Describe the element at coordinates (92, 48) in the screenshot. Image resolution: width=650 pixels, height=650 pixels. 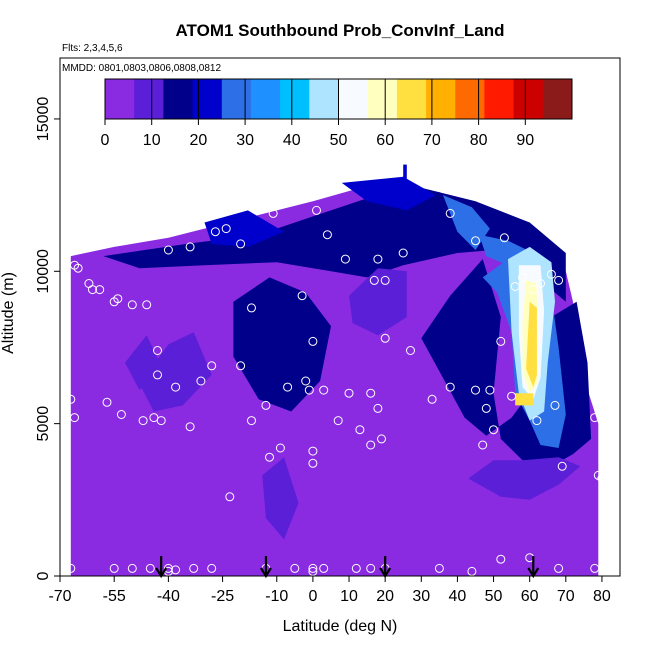
I see `flights-note: Flts: 2,3,4,5,6` at that location.